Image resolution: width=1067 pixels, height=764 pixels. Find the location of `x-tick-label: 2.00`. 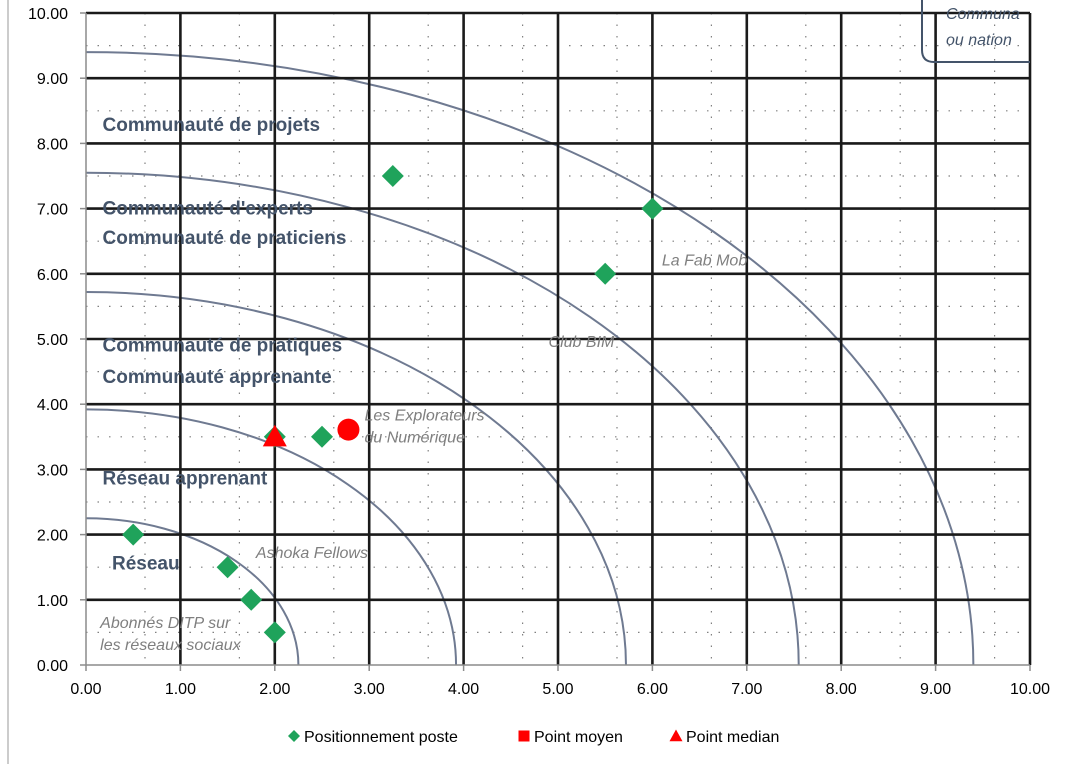

x-tick-label: 2.00 is located at coordinates (274, 689).